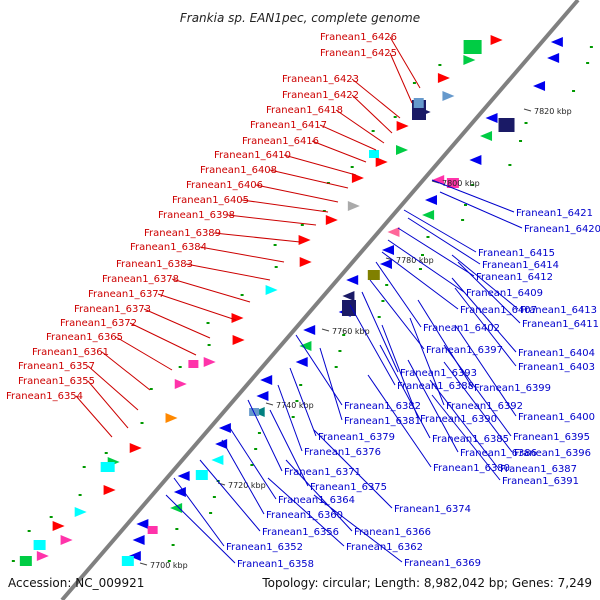 This screenshot has width=600, height=600. I want to click on forward-gene-label: Franean1_6406, so click(224, 185).